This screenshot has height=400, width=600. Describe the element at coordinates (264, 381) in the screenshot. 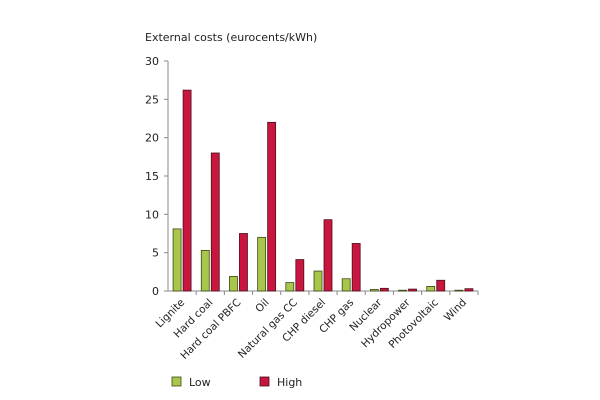

I see `legend-swatch-high` at that location.